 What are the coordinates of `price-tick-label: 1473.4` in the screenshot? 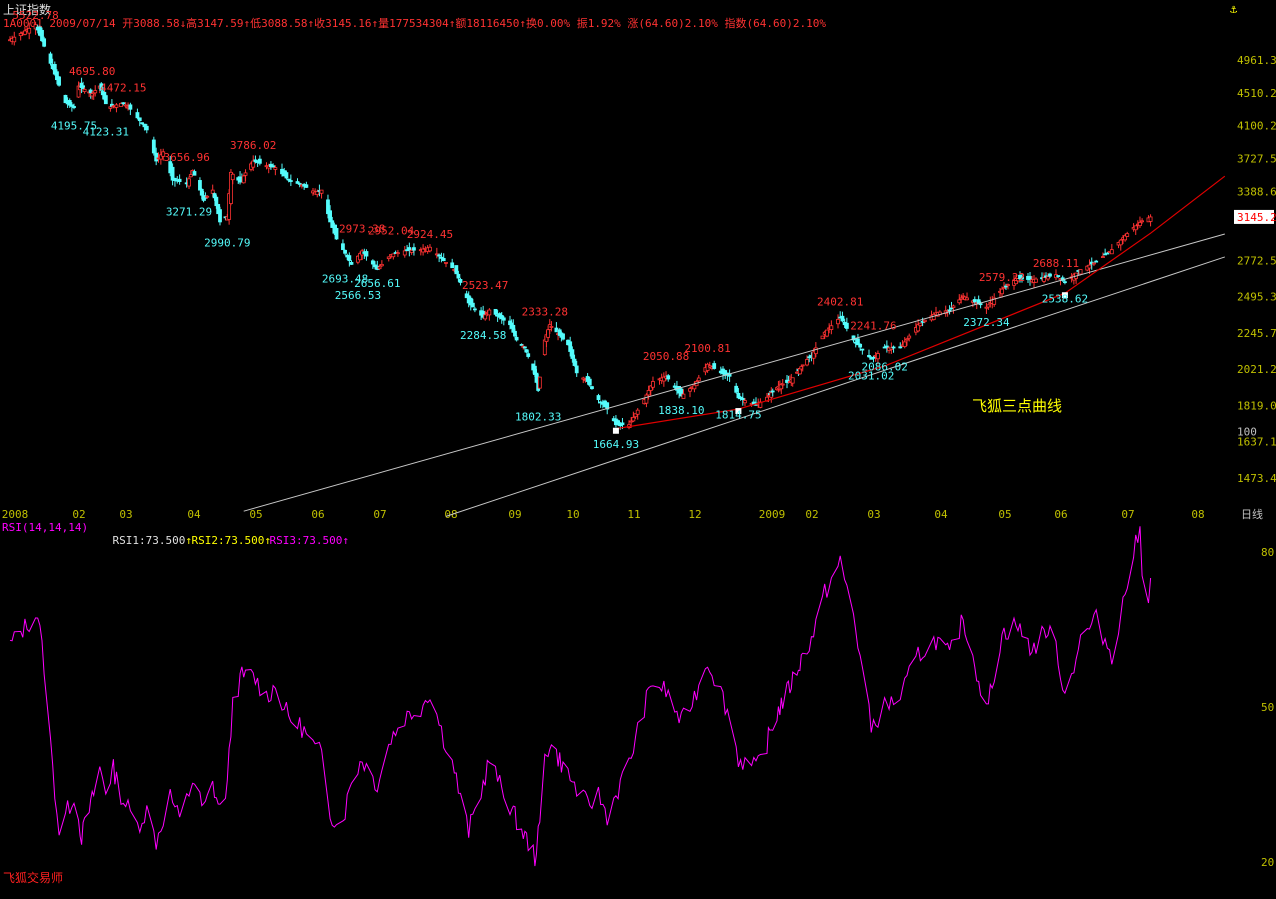 It's located at (1256, 478).